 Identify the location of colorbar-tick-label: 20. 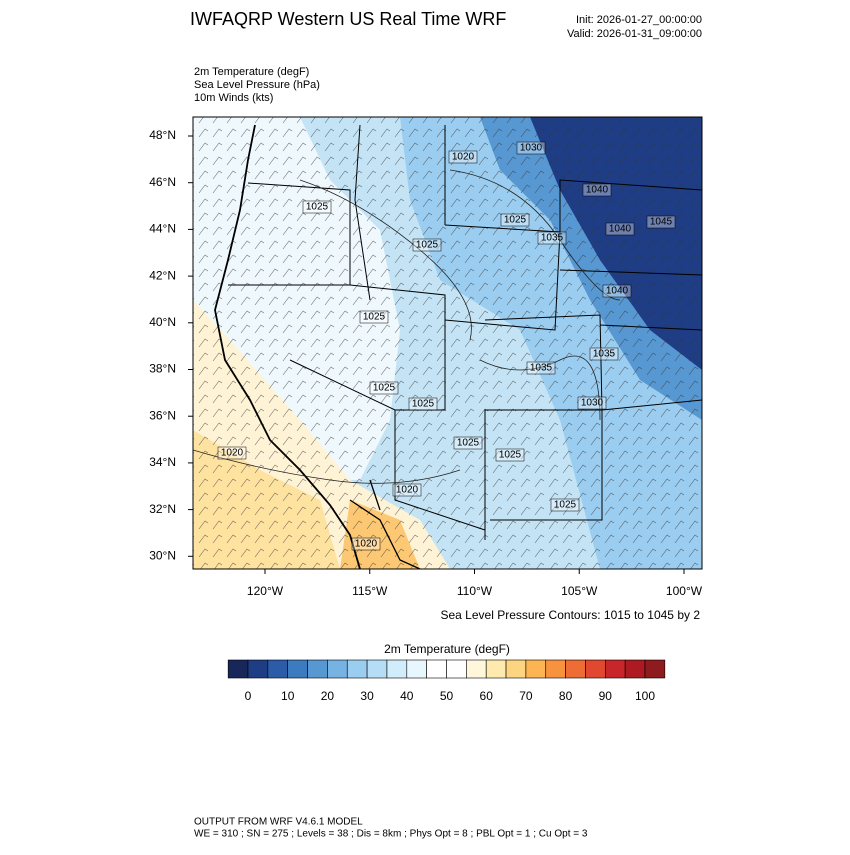
(328, 696).